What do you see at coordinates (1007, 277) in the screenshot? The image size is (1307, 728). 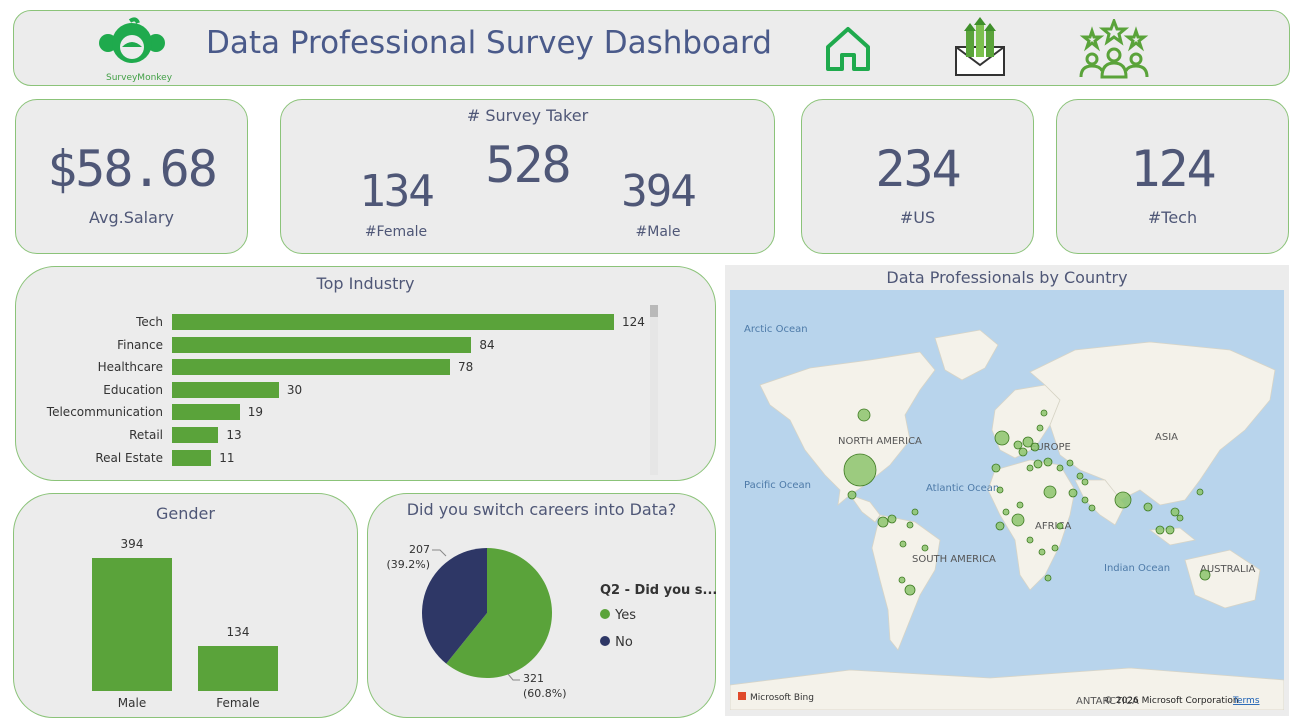 I see `map-title: Data Professionals by Country` at bounding box center [1007, 277].